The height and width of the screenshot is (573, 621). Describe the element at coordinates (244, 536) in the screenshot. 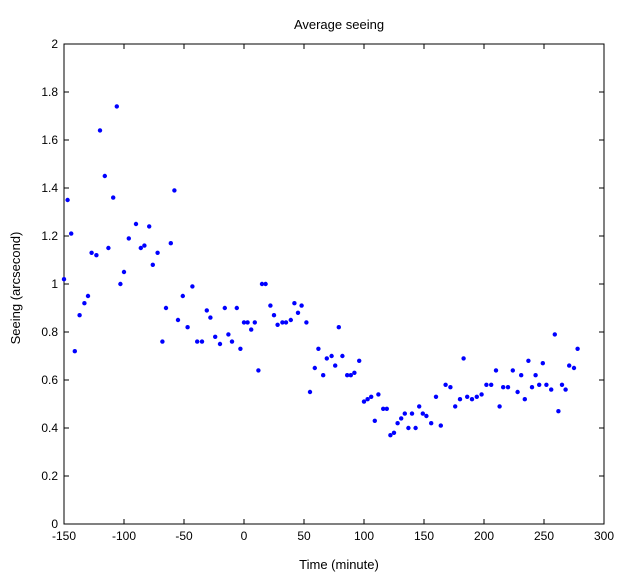

I see `x-tick-label: 0` at that location.